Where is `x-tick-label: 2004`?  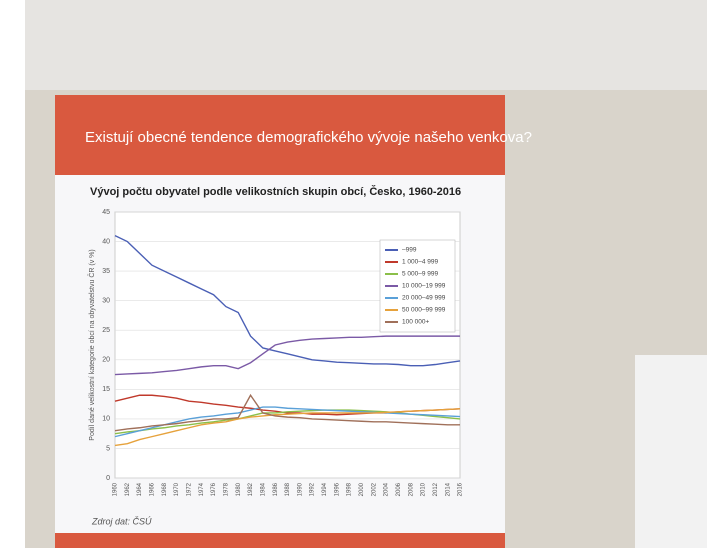
x-tick-label: 2004 is located at coordinates (387, 489).